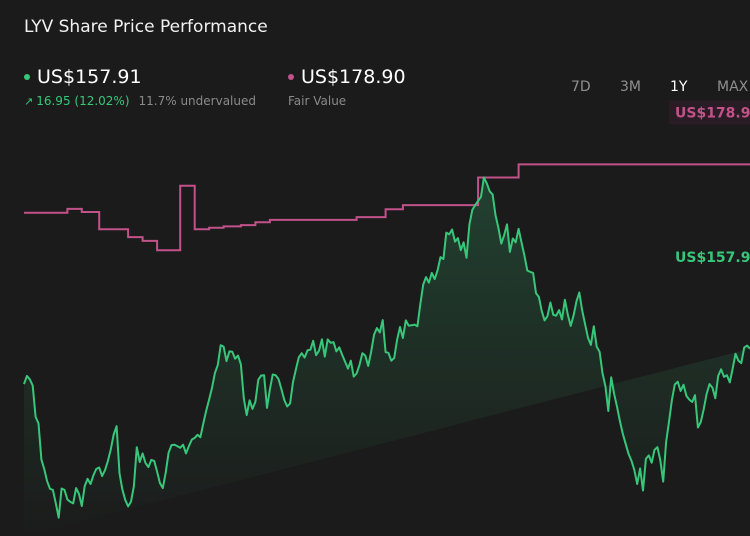 The image size is (750, 536). What do you see at coordinates (630, 87) in the screenshot?
I see `tab-3m: 3M` at bounding box center [630, 87].